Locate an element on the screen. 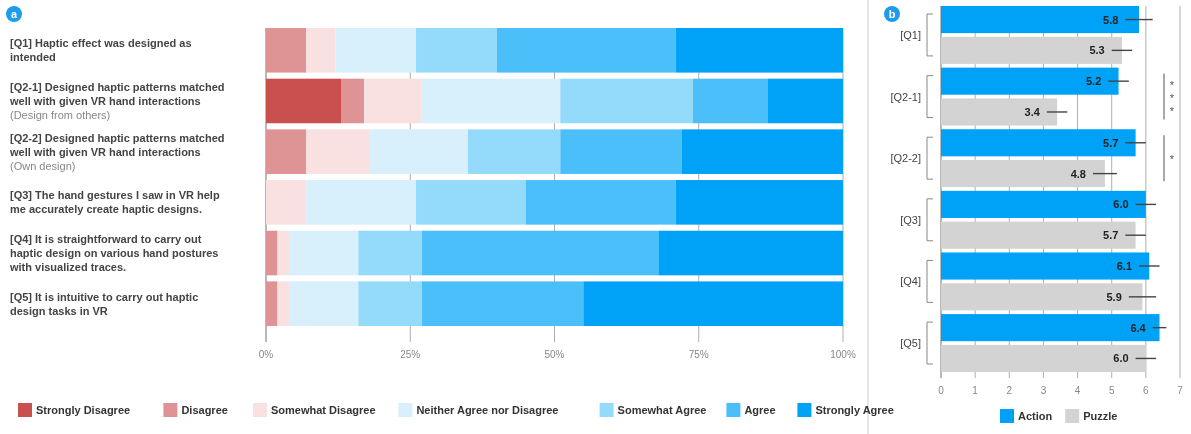  x-tick-label: 0 is located at coordinates (941, 390).